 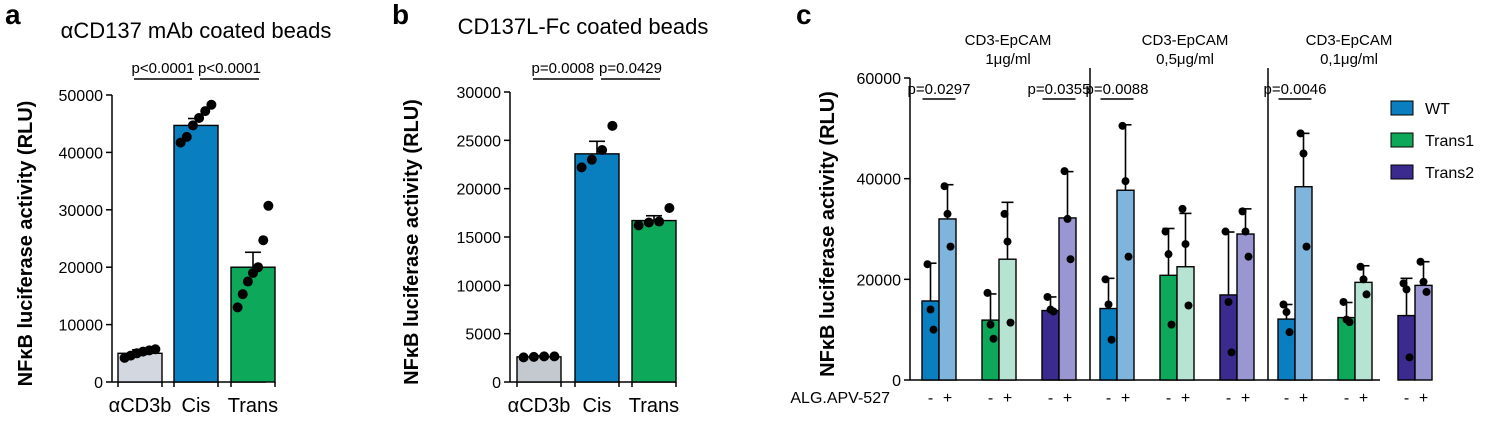 I want to click on p-value-label: p=0.0429, so click(x=630, y=68).